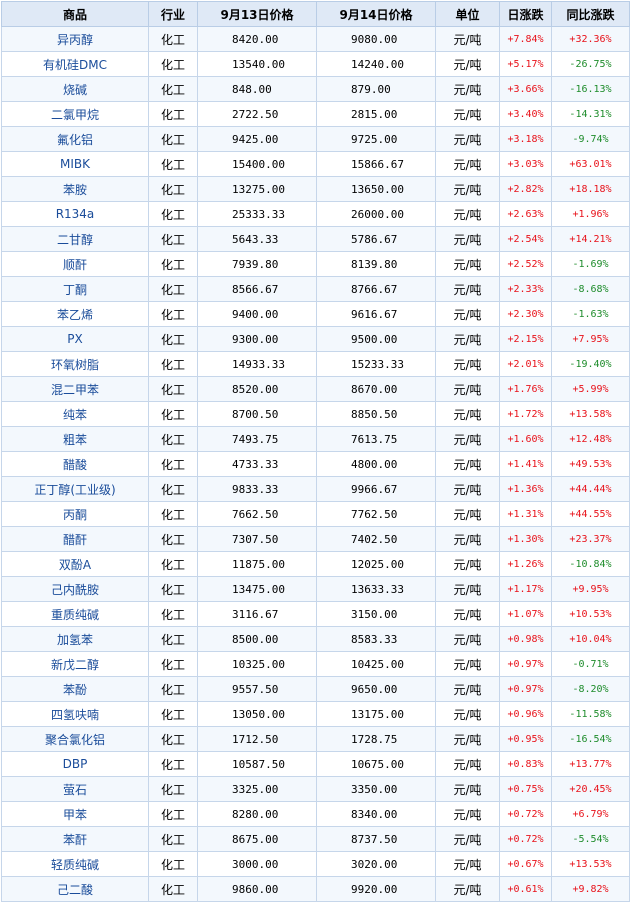  Describe the element at coordinates (315, 764) in the screenshot. I see `table-row: DBP 化工 10587.50 10675.00 元/吨 +0.83% +13.77%` at that location.